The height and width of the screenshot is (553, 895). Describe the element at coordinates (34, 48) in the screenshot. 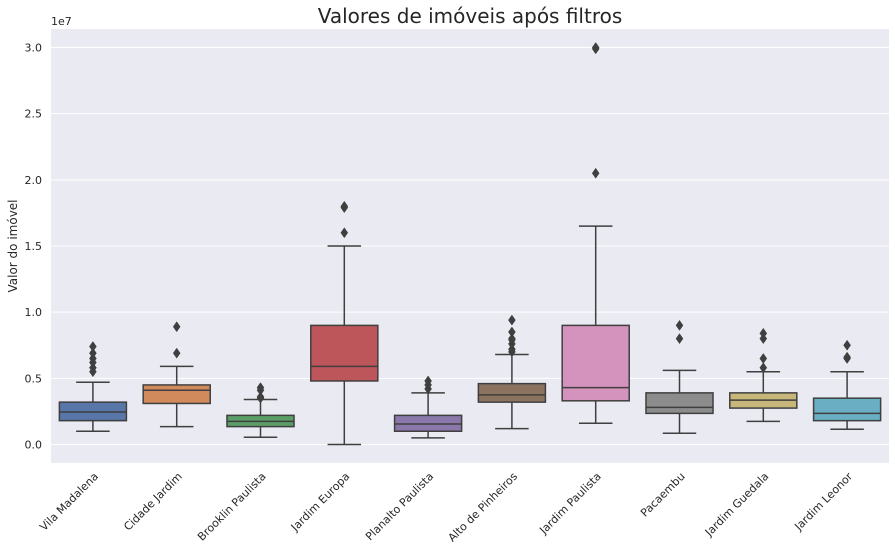

I see `y-tick-label: 3.0` at that location.